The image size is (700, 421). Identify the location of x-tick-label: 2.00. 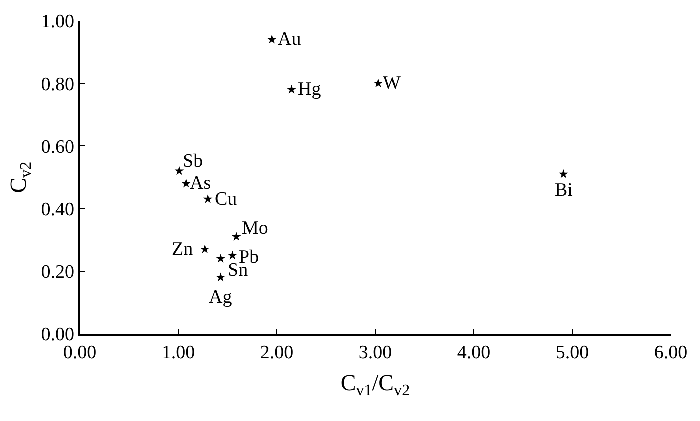
(277, 353).